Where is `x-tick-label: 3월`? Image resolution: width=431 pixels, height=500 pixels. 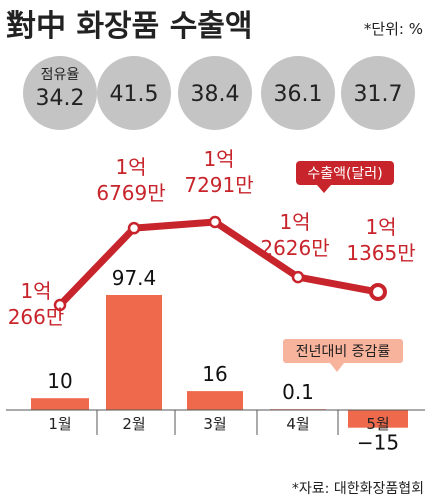 x-tick-label: 3월 is located at coordinates (214, 424).